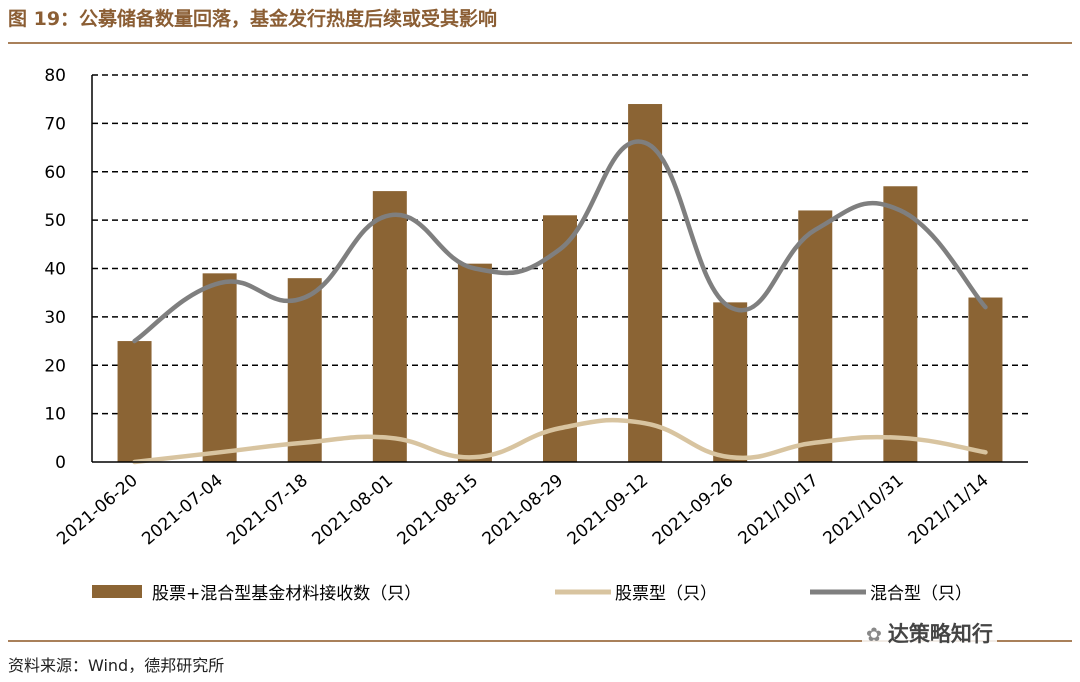 This screenshot has height=682, width=1080. What do you see at coordinates (438, 510) in the screenshot?
I see `x-tick-label: 2021-08-15` at bounding box center [438, 510].